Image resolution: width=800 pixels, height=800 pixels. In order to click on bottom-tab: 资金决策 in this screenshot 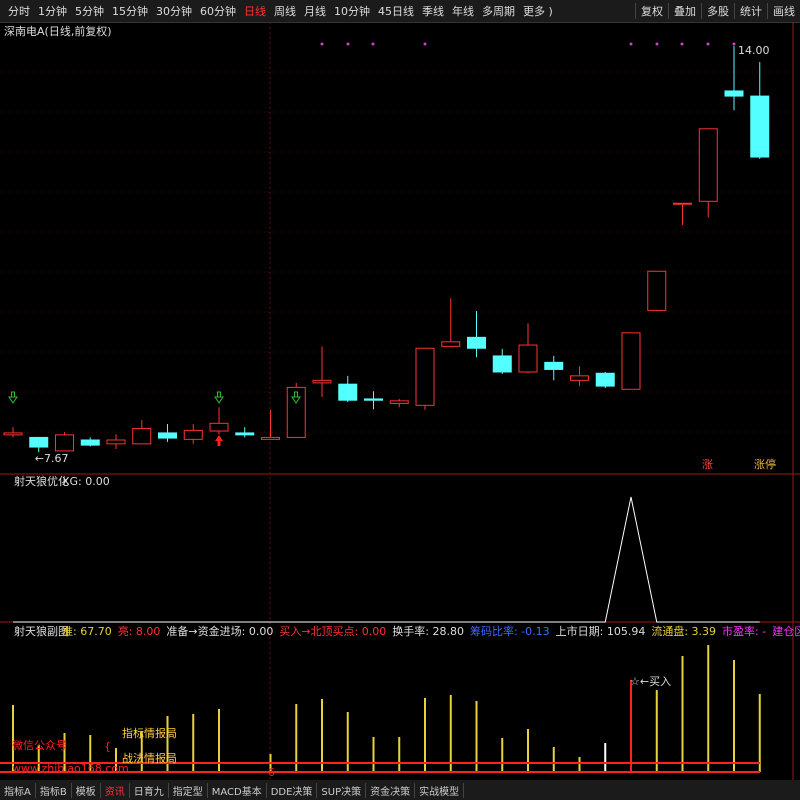, I will do `click(391, 790)`.